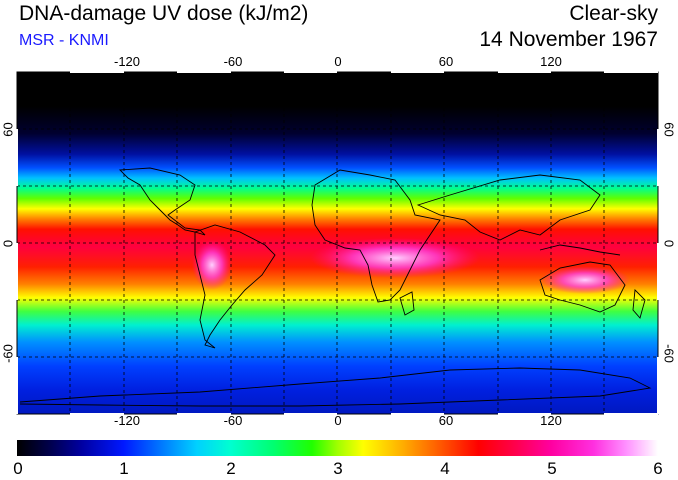 The height and width of the screenshot is (480, 678). What do you see at coordinates (233, 61) in the screenshot?
I see `lon-tick-top: -60` at bounding box center [233, 61].